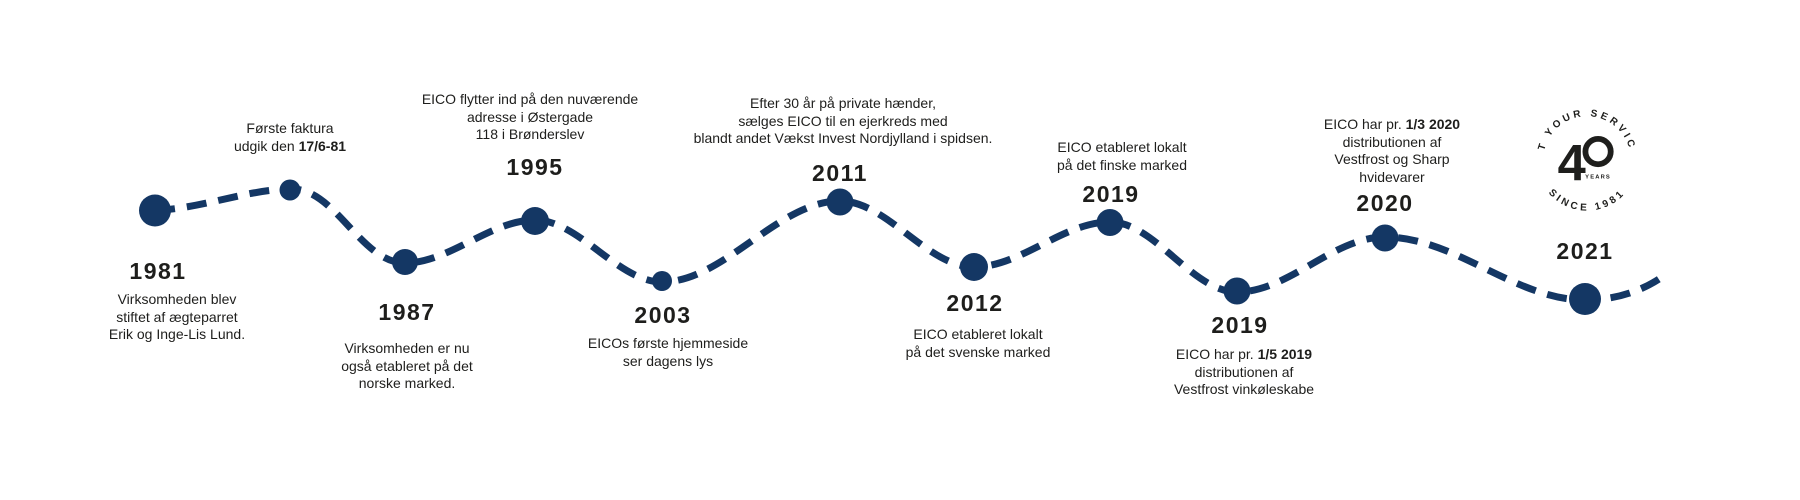 The width and height of the screenshot is (1800, 500). I want to click on year-label-2019-7: 2019, so click(1111, 194).